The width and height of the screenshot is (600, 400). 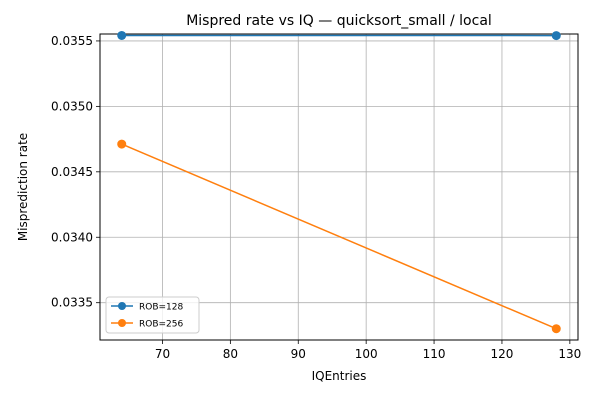 I want to click on y-tick-label: 0.0340, so click(x=72, y=237).